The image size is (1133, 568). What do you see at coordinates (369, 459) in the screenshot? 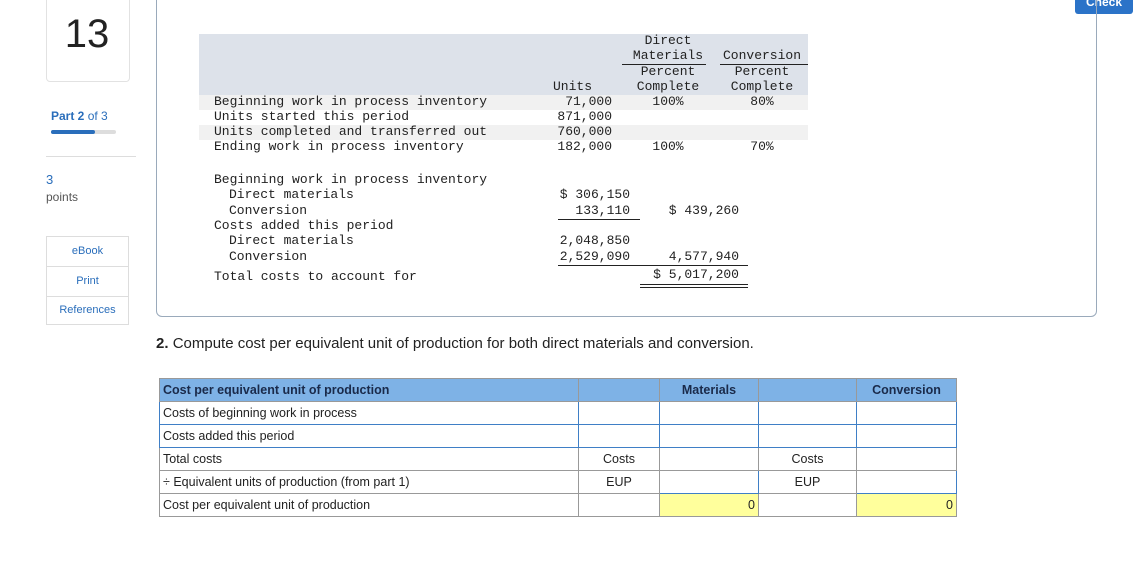
I see `row-label: Total costs` at bounding box center [369, 459].